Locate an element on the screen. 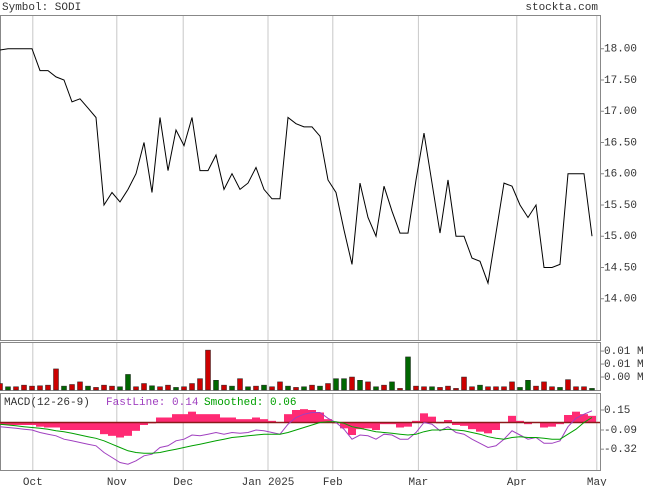 This screenshot has height=486, width=655. y-tick-label: 14.50 is located at coordinates (620, 268).